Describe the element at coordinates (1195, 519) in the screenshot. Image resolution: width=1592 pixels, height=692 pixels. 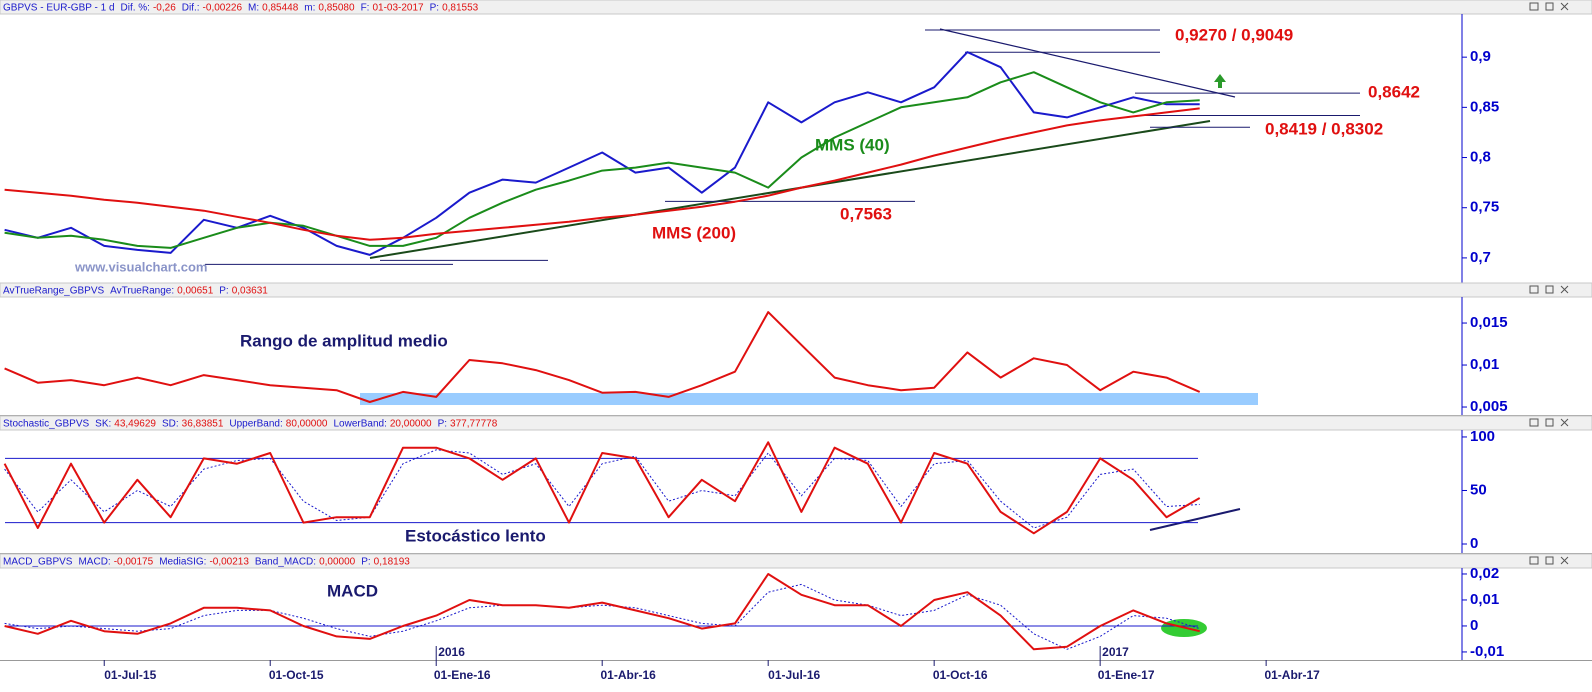
I see `stochastic-trendline` at that location.